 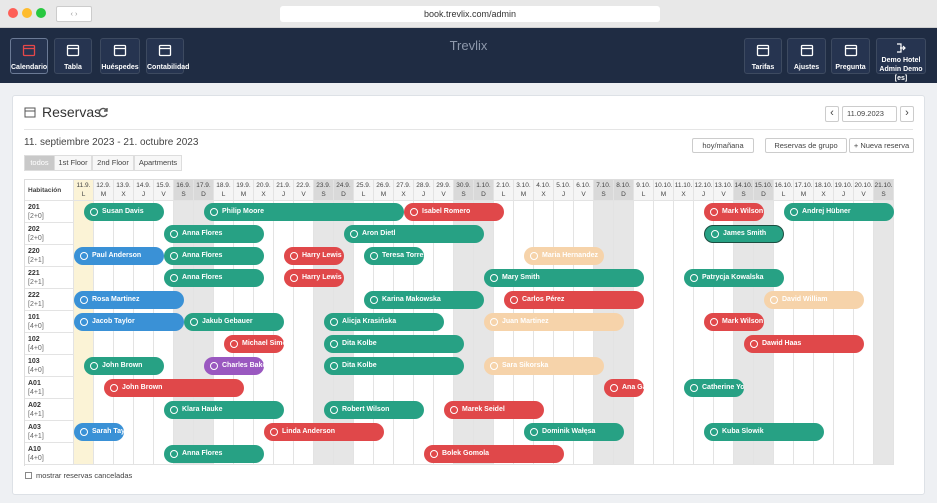 I want to click on tab: Apartments, so click(x=158, y=163).